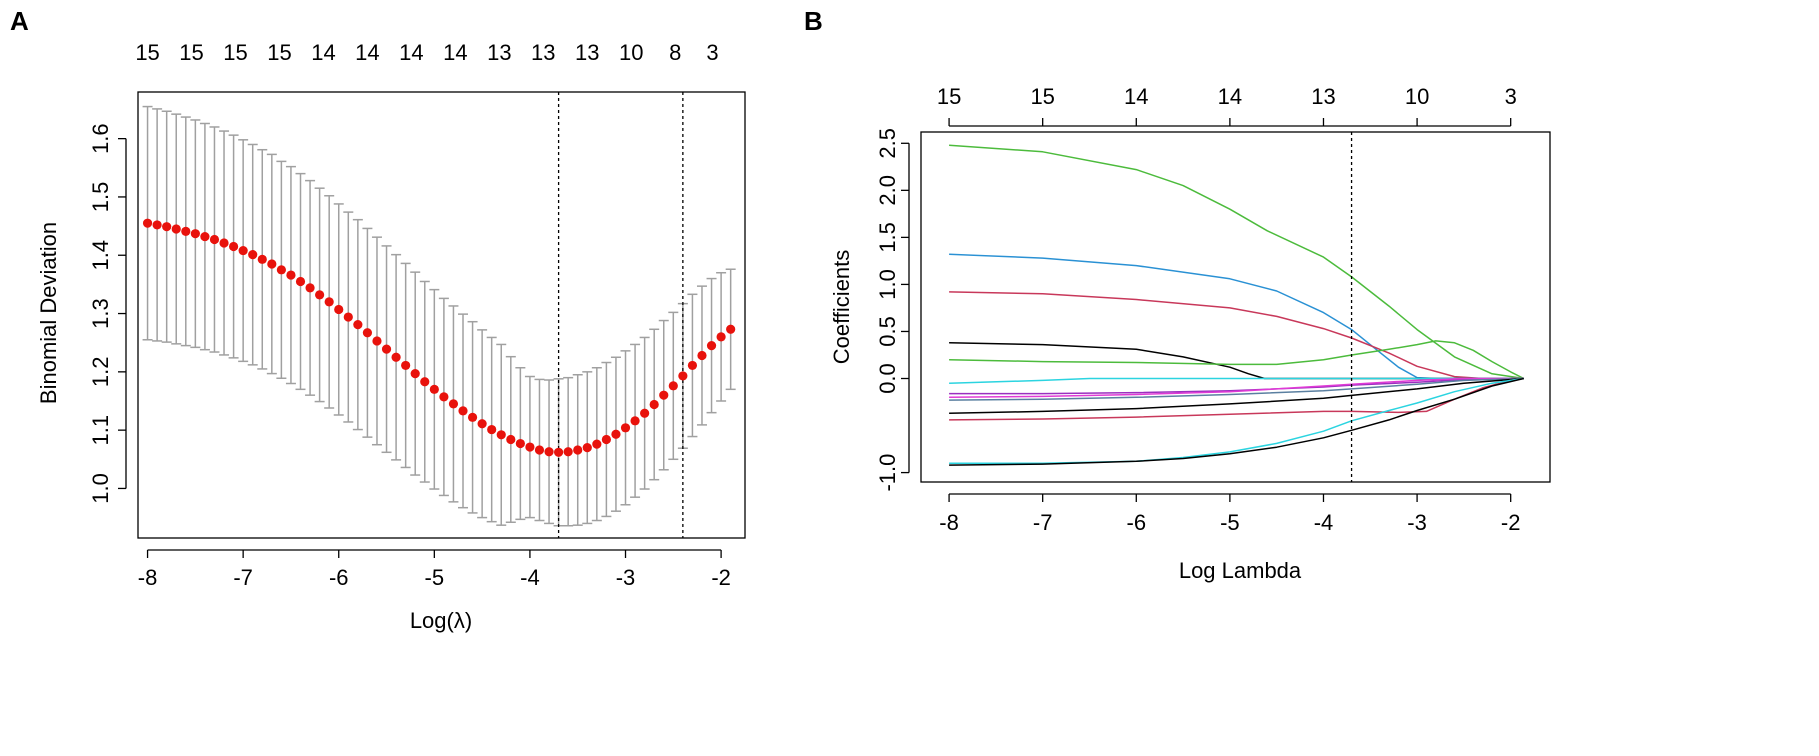  Describe the element at coordinates (426, 52) in the screenshot. I see `panel-a-top-axis: 15 15 15 15 14 14 14 14 13 13 13 10 8 3` at that location.